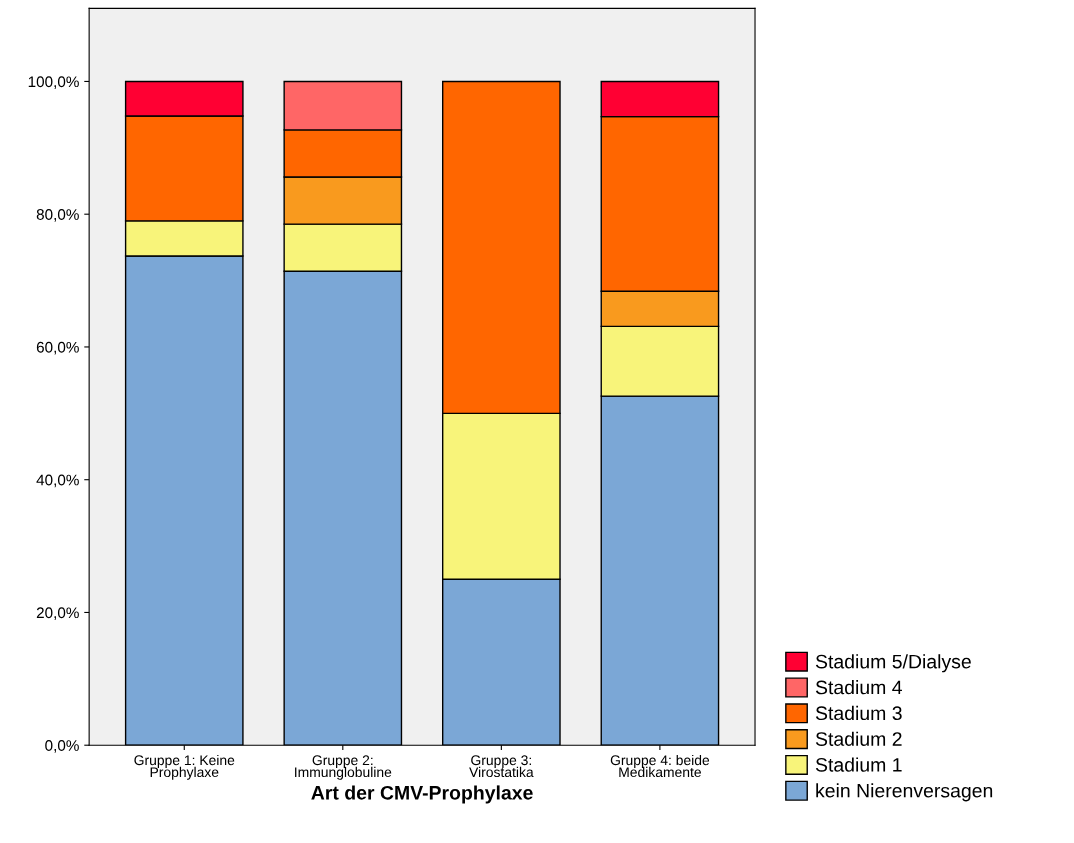 The height and width of the screenshot is (843, 1074). What do you see at coordinates (57, 348) in the screenshot?
I see `y-tick-label: 60,0%` at bounding box center [57, 348].